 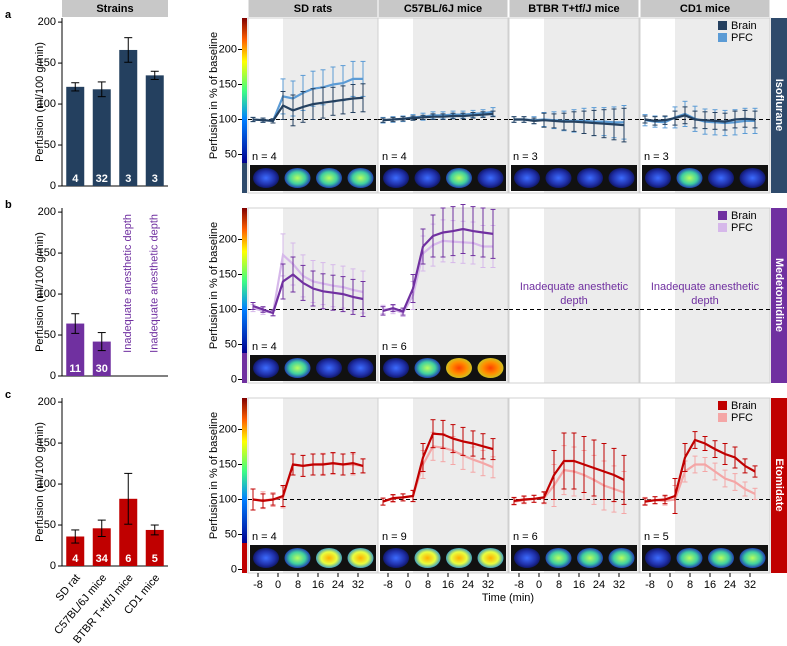 What do you see at coordinates (75, 369) in the screenshot?
I see `n-label: 11` at bounding box center [75, 369].